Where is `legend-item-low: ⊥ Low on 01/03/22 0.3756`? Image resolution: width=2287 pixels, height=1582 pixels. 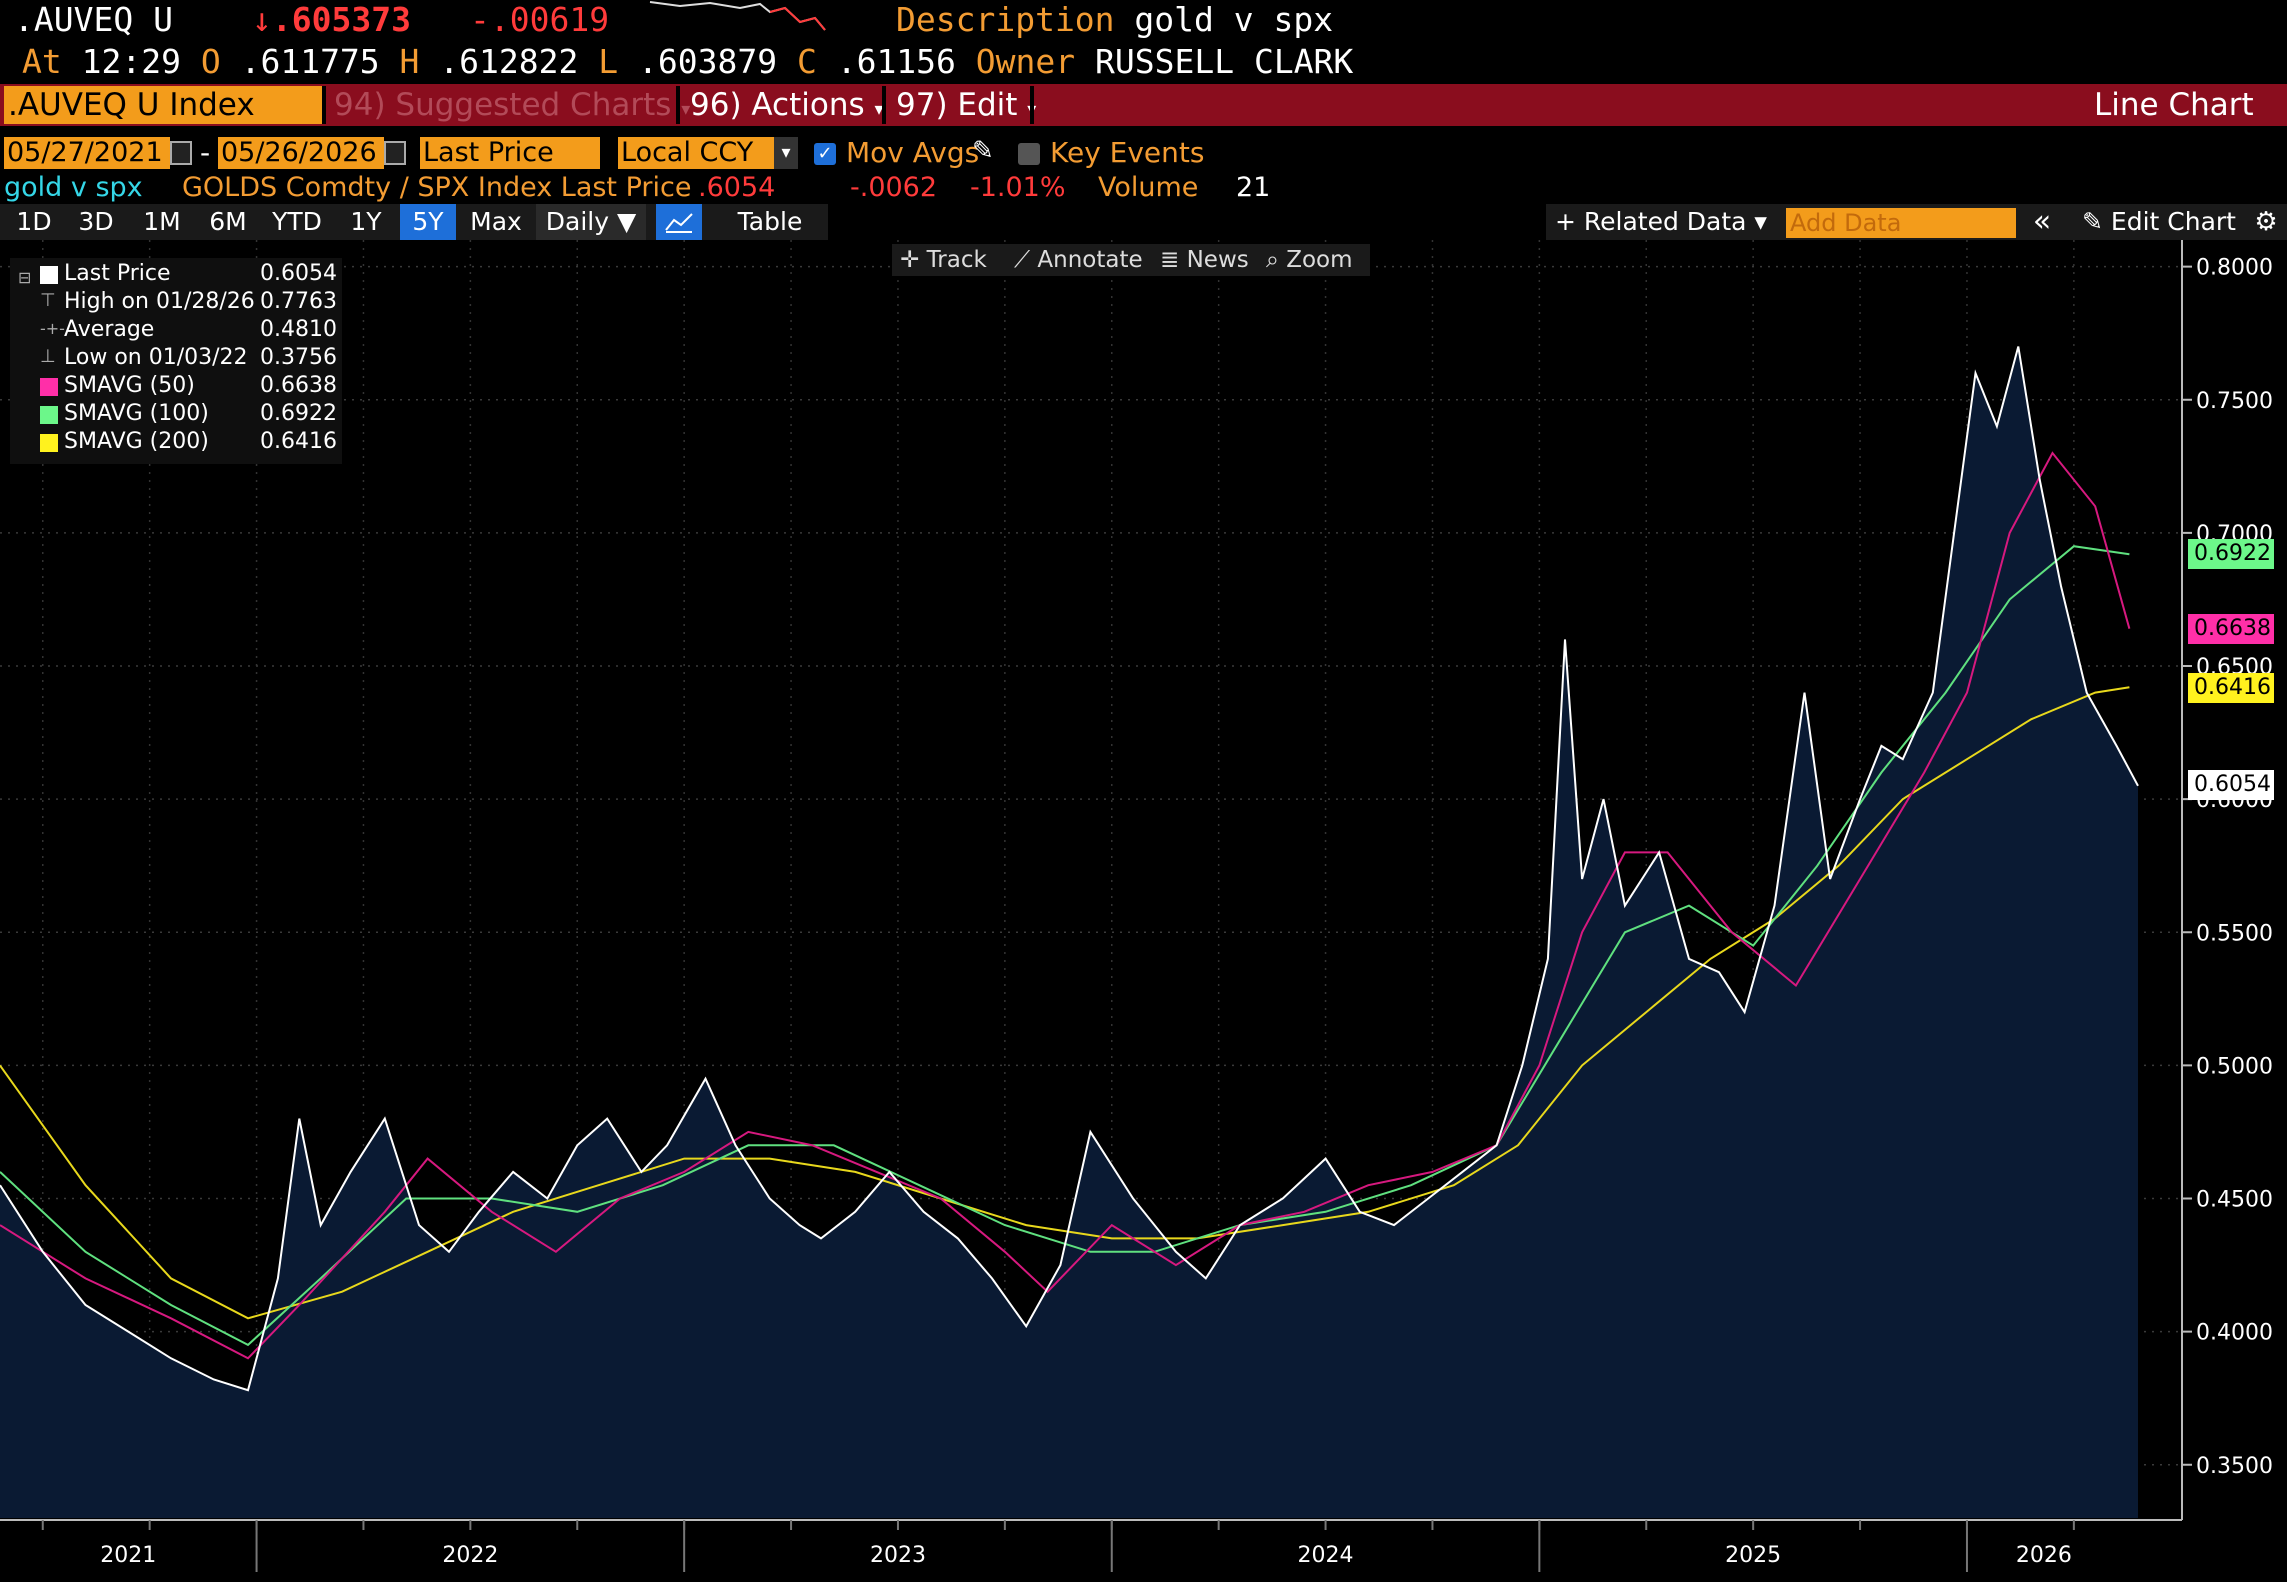 legend-item-low: ⊥ Low on 01/03/22 0.3756 is located at coordinates (175, 358).